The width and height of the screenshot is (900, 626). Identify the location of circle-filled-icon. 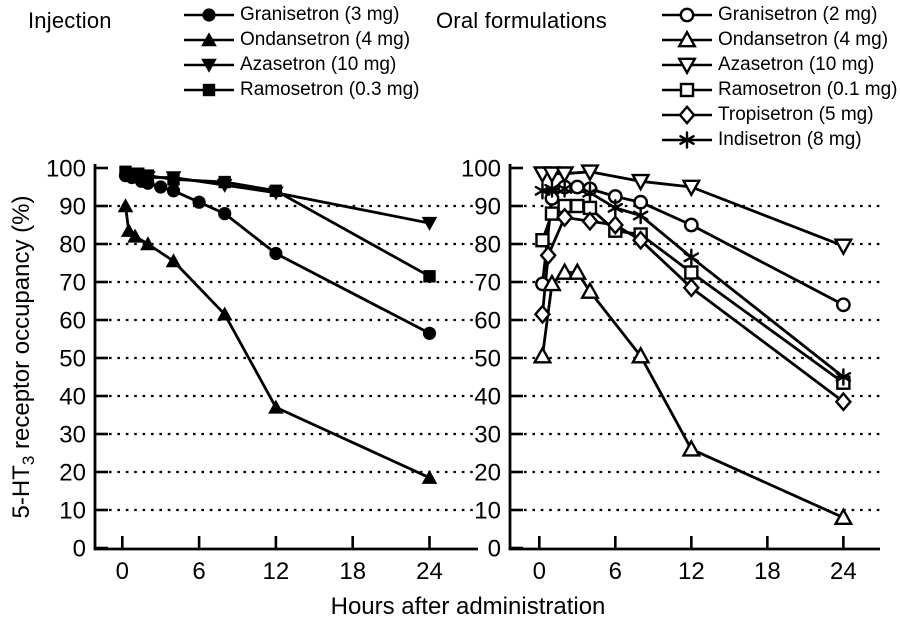
(209, 14).